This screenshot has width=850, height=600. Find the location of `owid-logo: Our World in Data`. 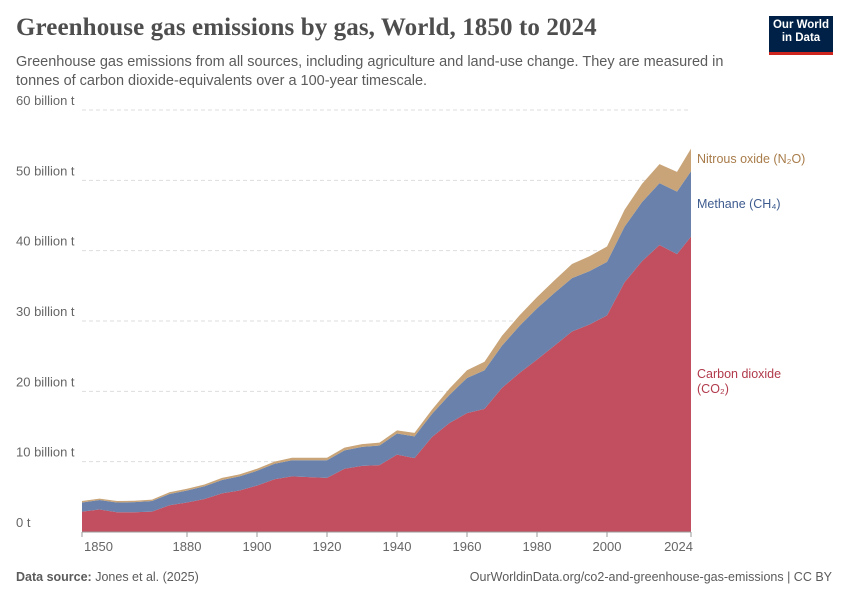

owid-logo: Our World in Data is located at coordinates (801, 35).